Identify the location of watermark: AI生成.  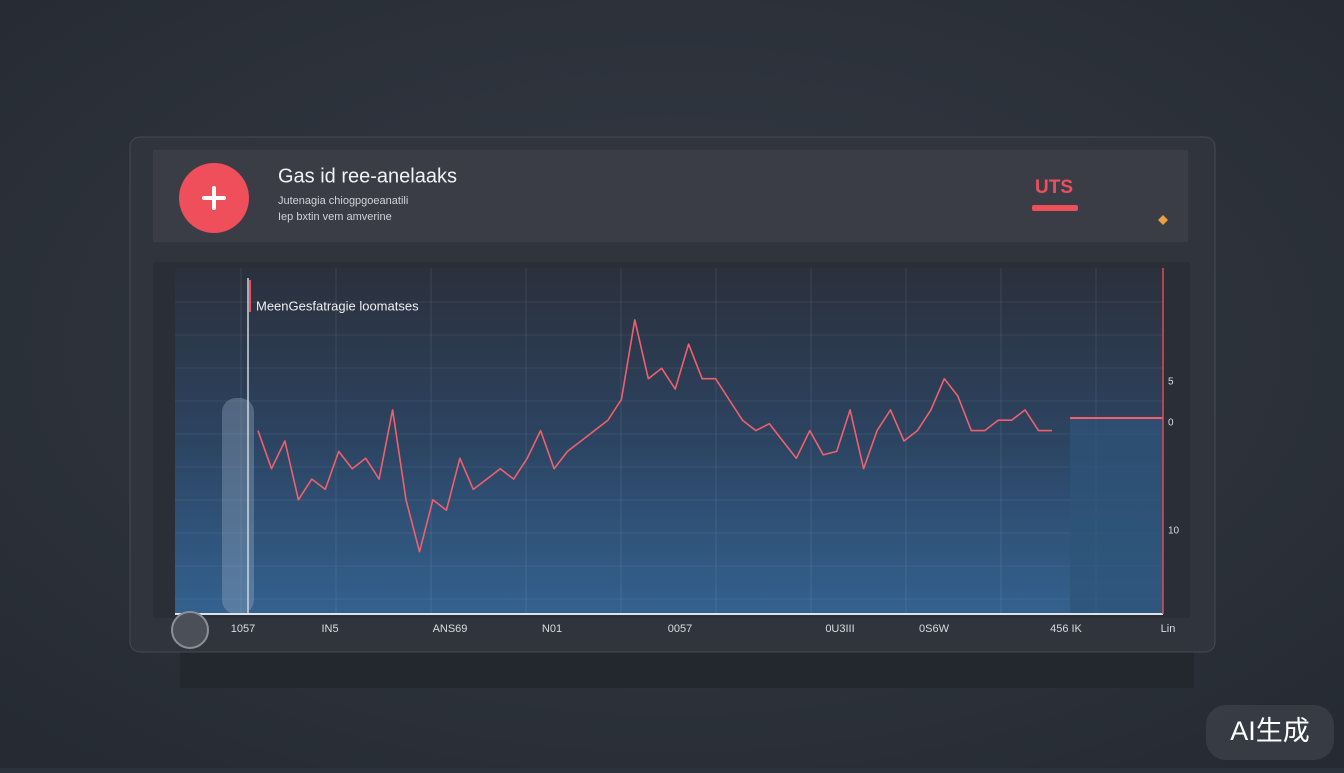
(1270, 731).